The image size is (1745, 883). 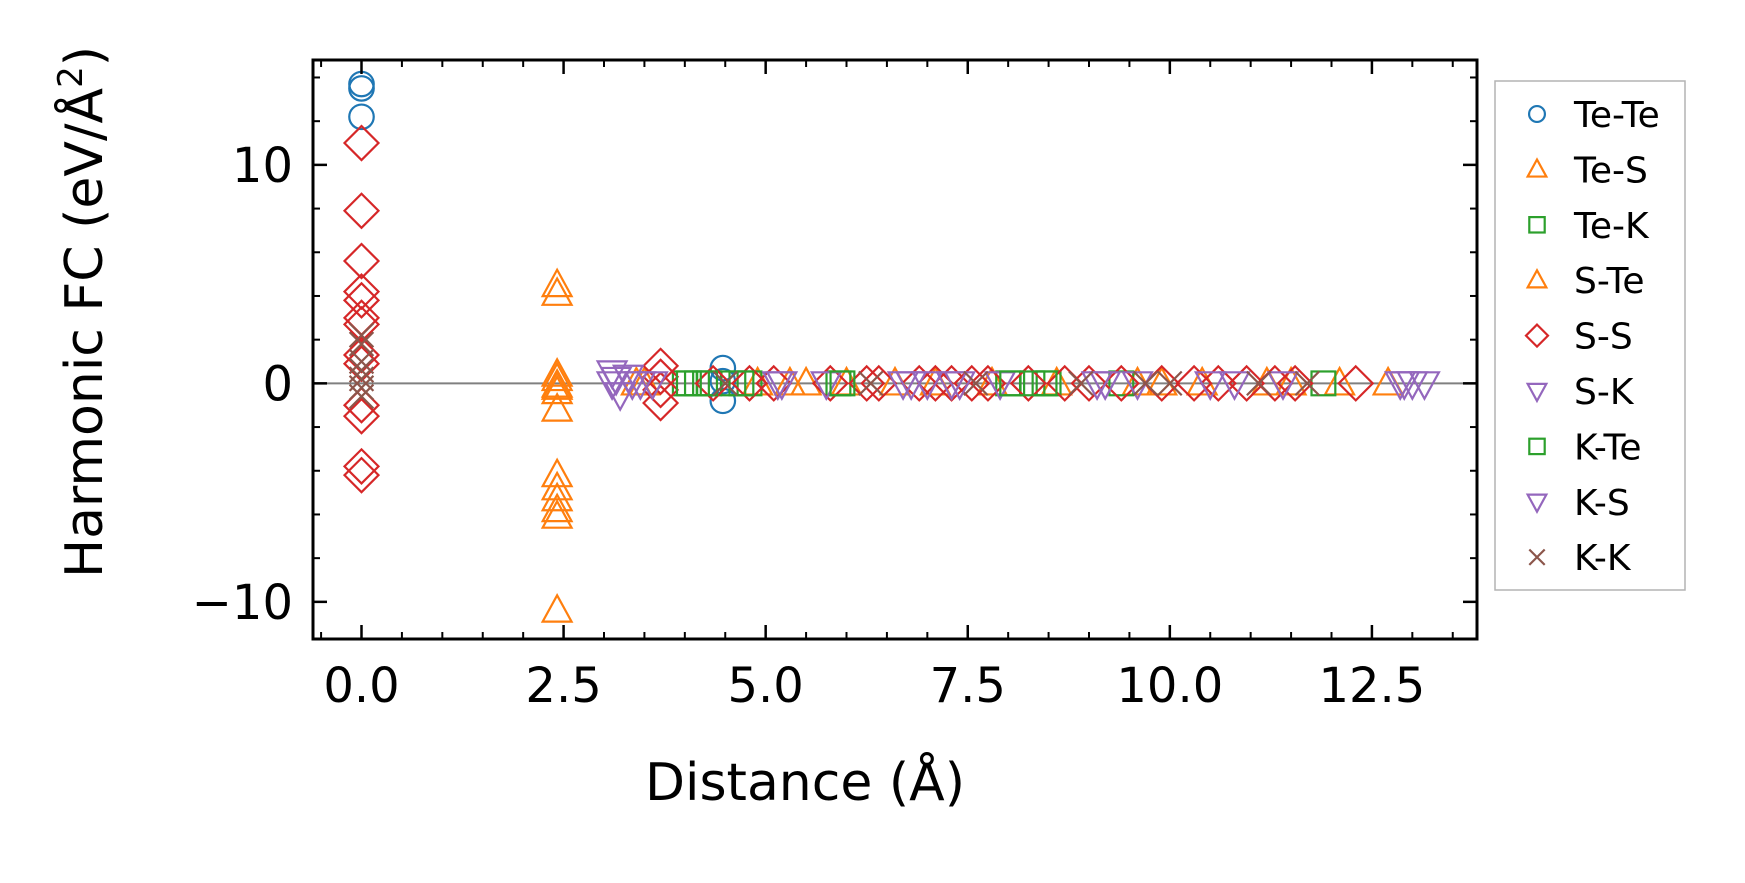 What do you see at coordinates (1169, 686) in the screenshot?
I see `x-tick-label: 10.0` at bounding box center [1169, 686].